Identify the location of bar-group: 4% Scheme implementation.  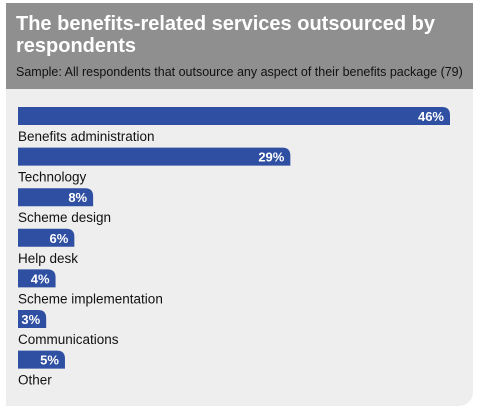
(90, 287).